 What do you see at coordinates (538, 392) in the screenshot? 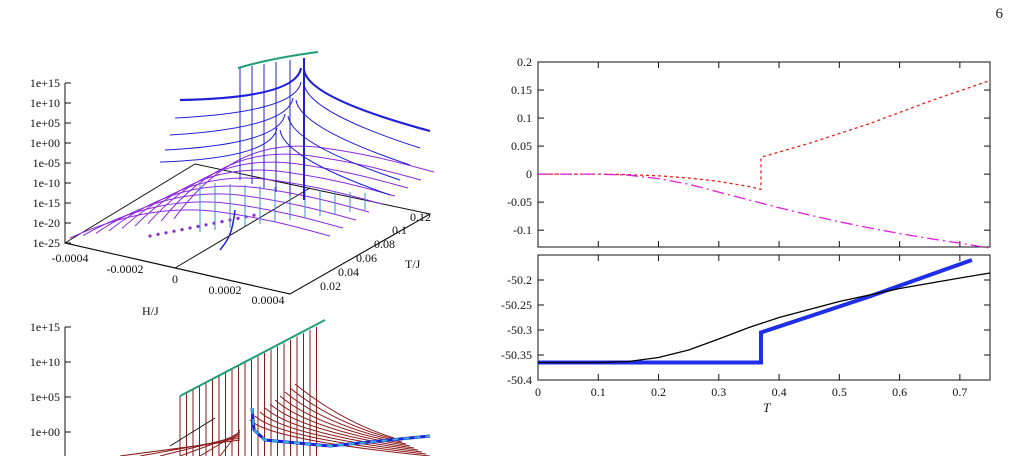
I see `br-x-tick-label: 0` at bounding box center [538, 392].